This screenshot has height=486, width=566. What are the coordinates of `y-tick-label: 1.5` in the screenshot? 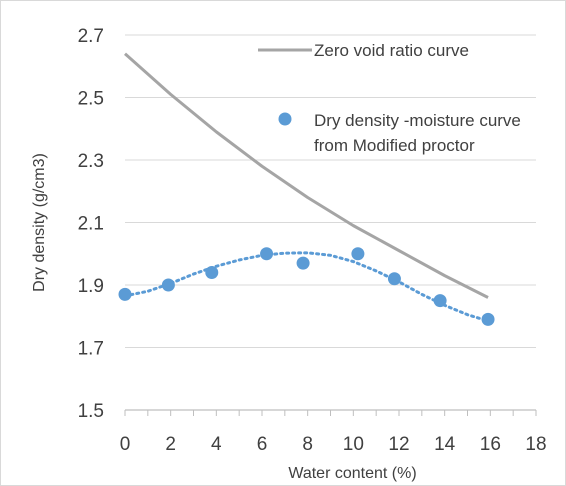 It's located at (91, 411).